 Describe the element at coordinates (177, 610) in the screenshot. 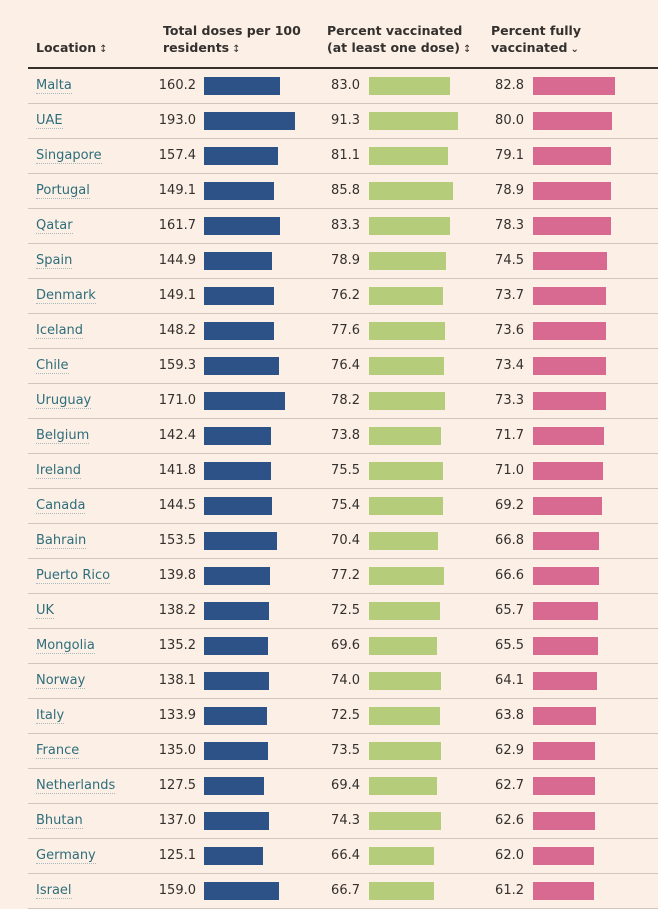

I see `doses-value: 138.2` at that location.